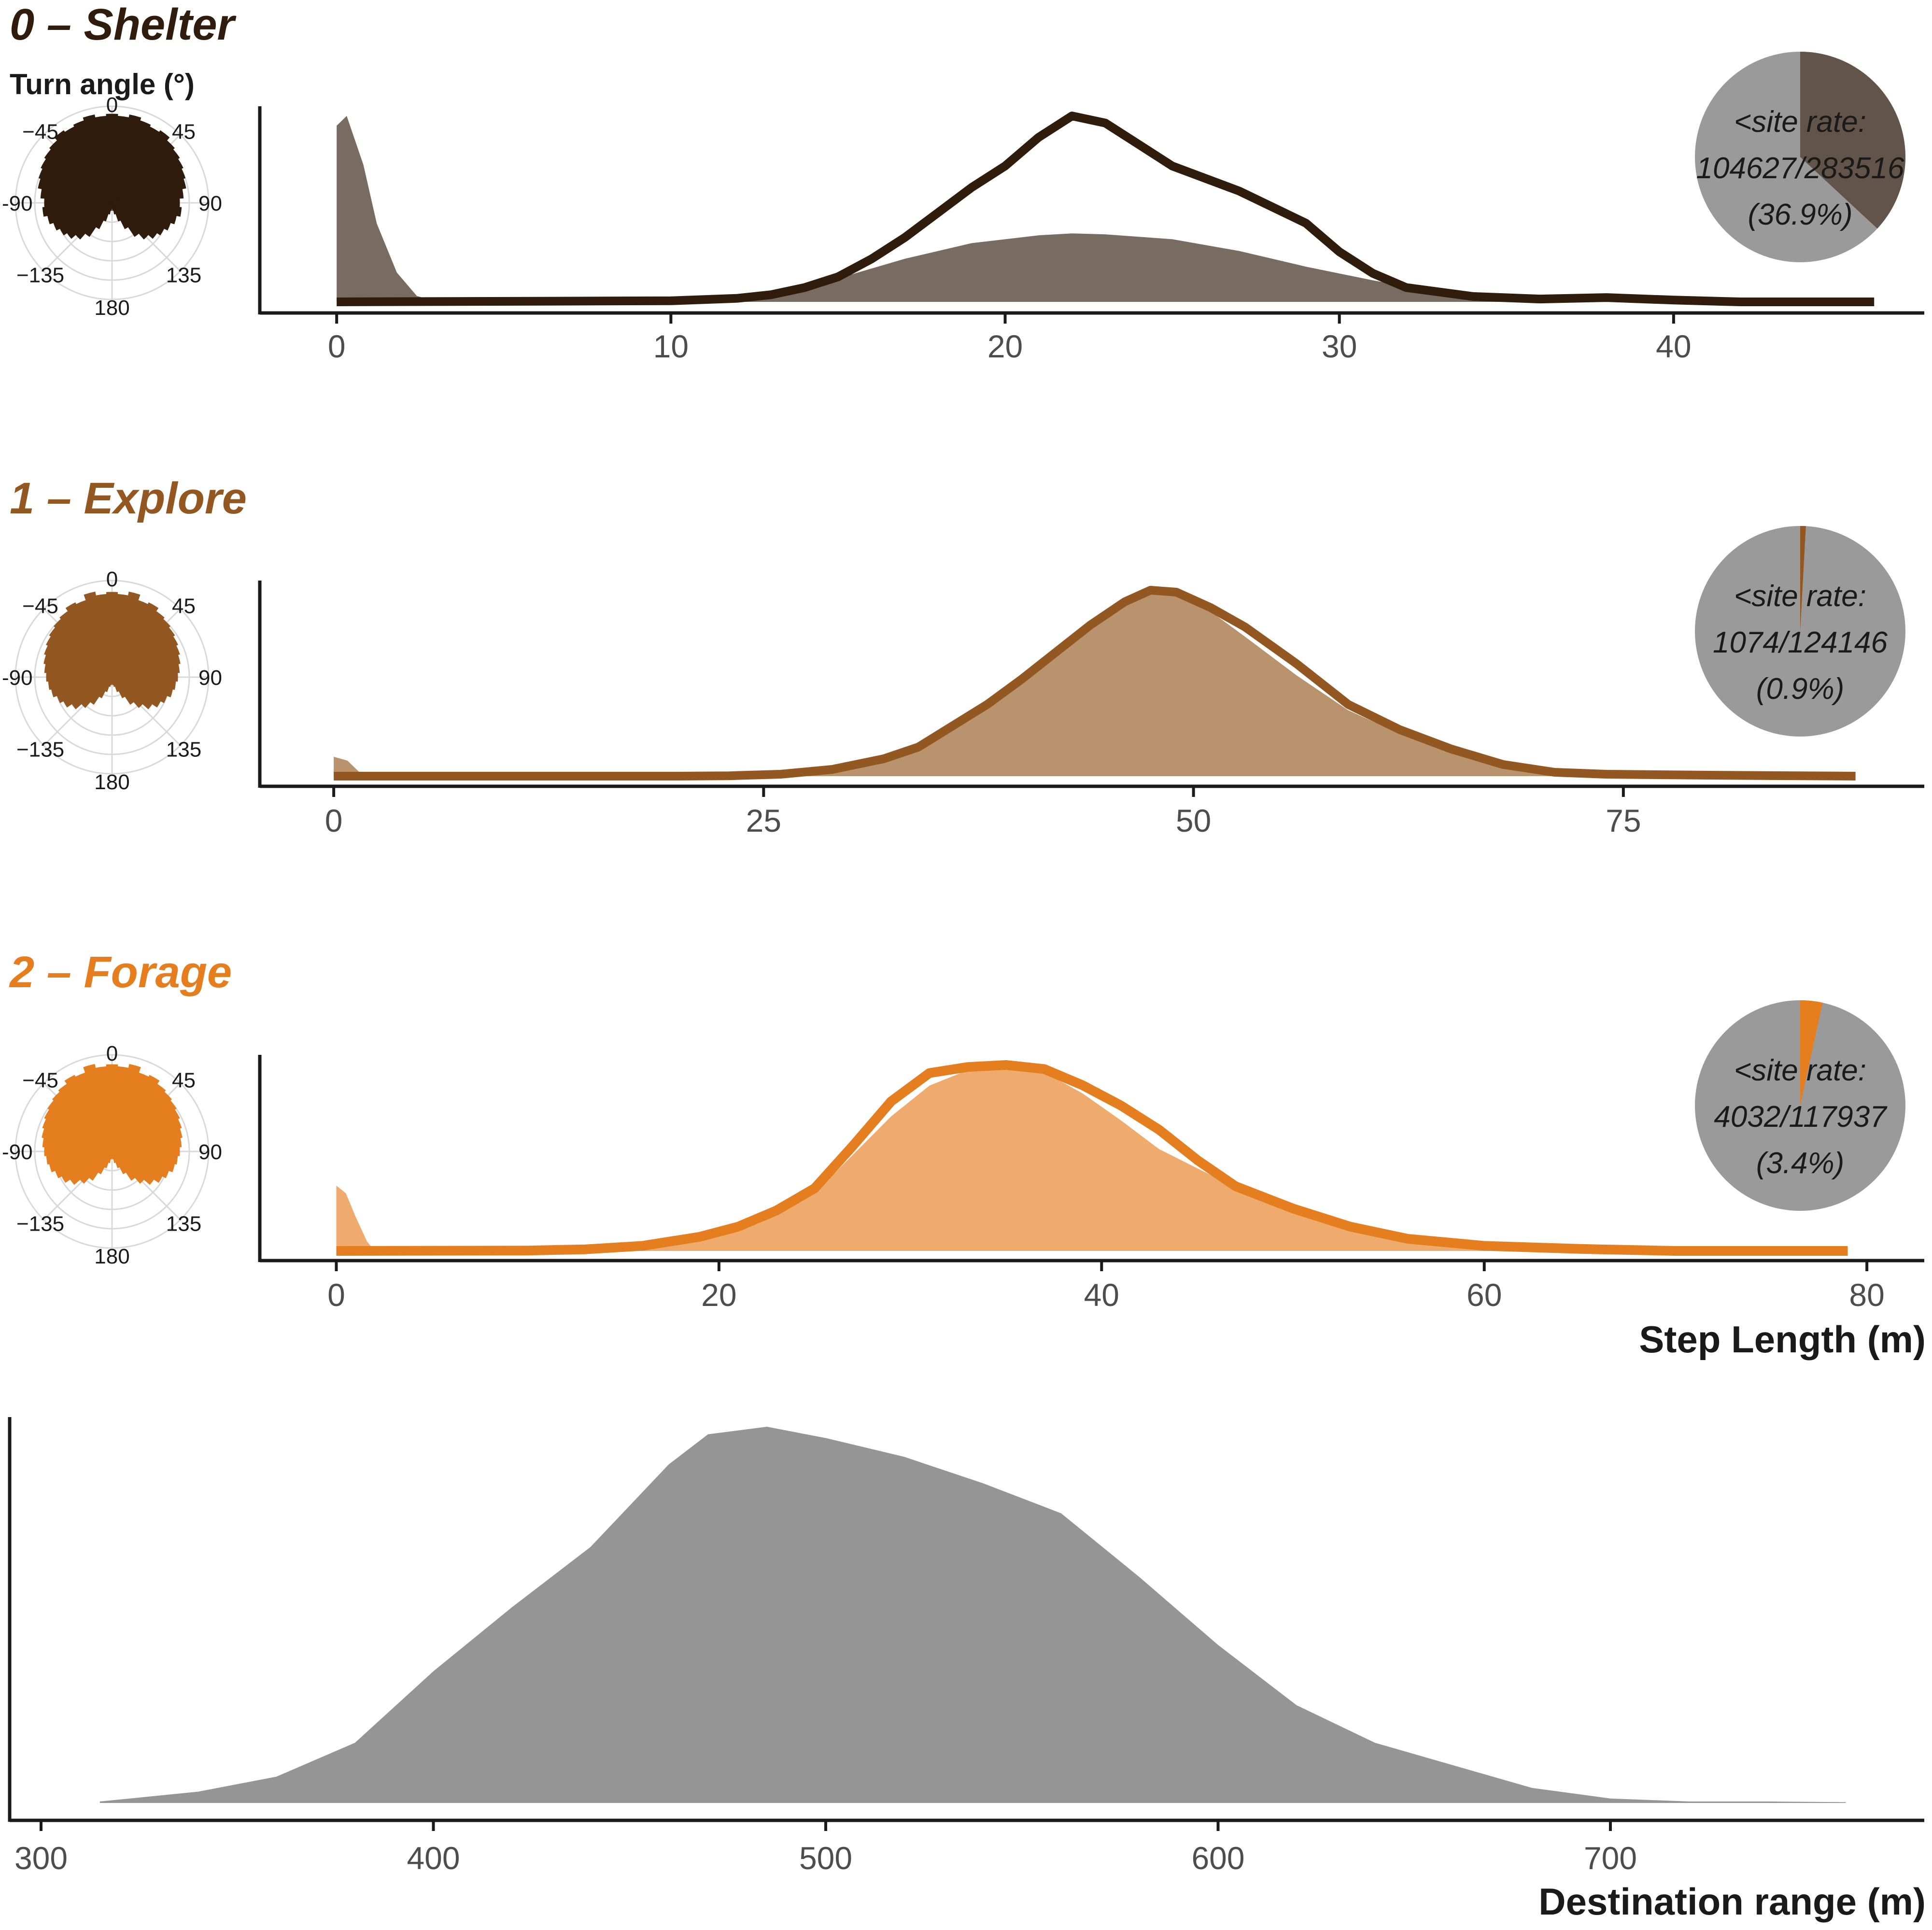 Image resolution: width=1932 pixels, height=1930 pixels. What do you see at coordinates (1092, 1158) in the screenshot?
I see `density-fill-forage` at bounding box center [1092, 1158].